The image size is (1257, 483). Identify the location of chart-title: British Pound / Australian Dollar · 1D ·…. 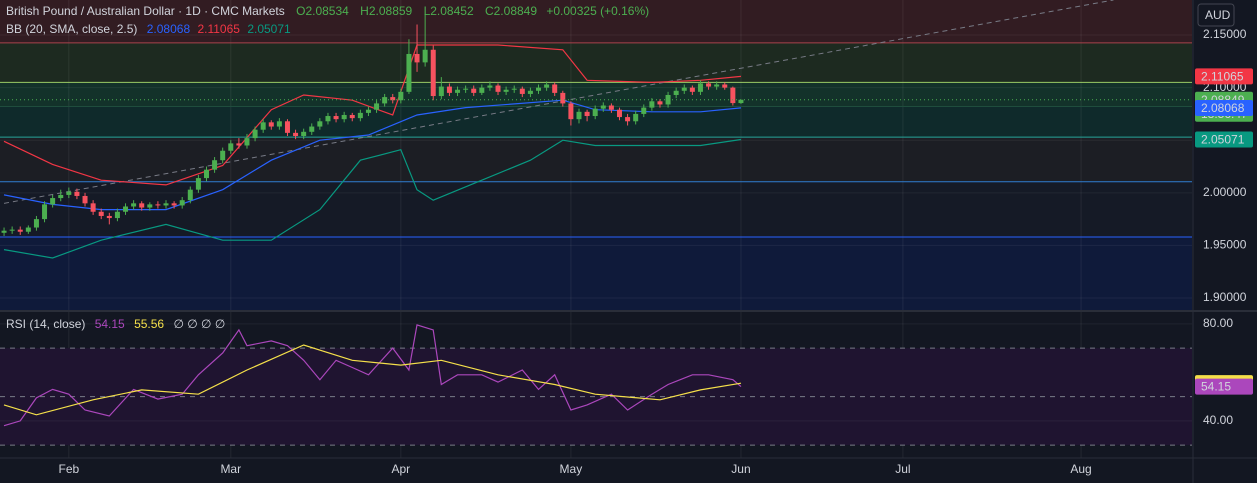
(145, 11).